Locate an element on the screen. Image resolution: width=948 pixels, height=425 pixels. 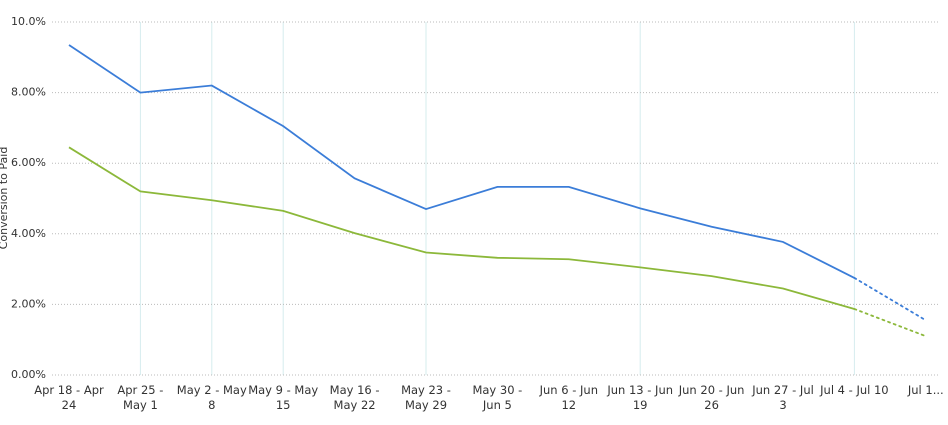
y-tick-label: 8.00% is located at coordinates (28, 92).